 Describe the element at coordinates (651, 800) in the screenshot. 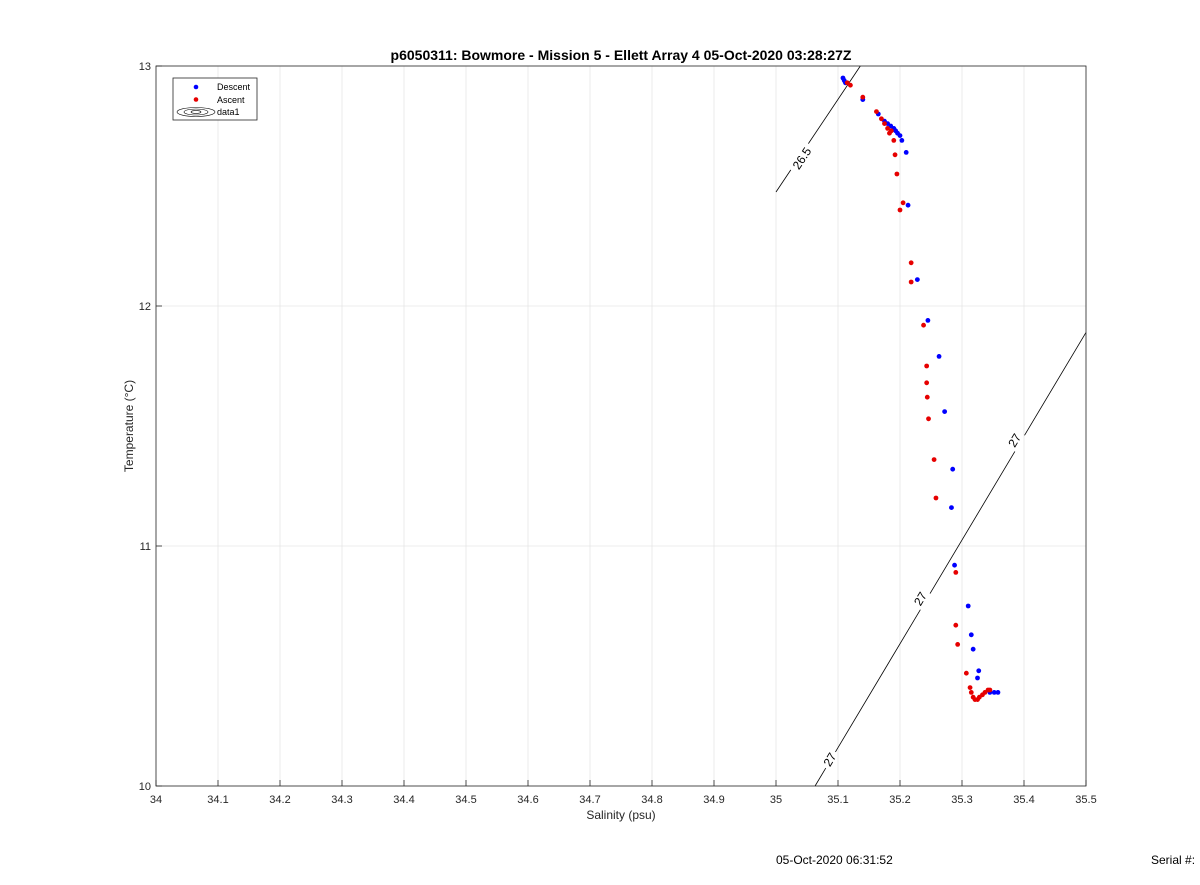

I see `x-tick-label: 34.8` at that location.